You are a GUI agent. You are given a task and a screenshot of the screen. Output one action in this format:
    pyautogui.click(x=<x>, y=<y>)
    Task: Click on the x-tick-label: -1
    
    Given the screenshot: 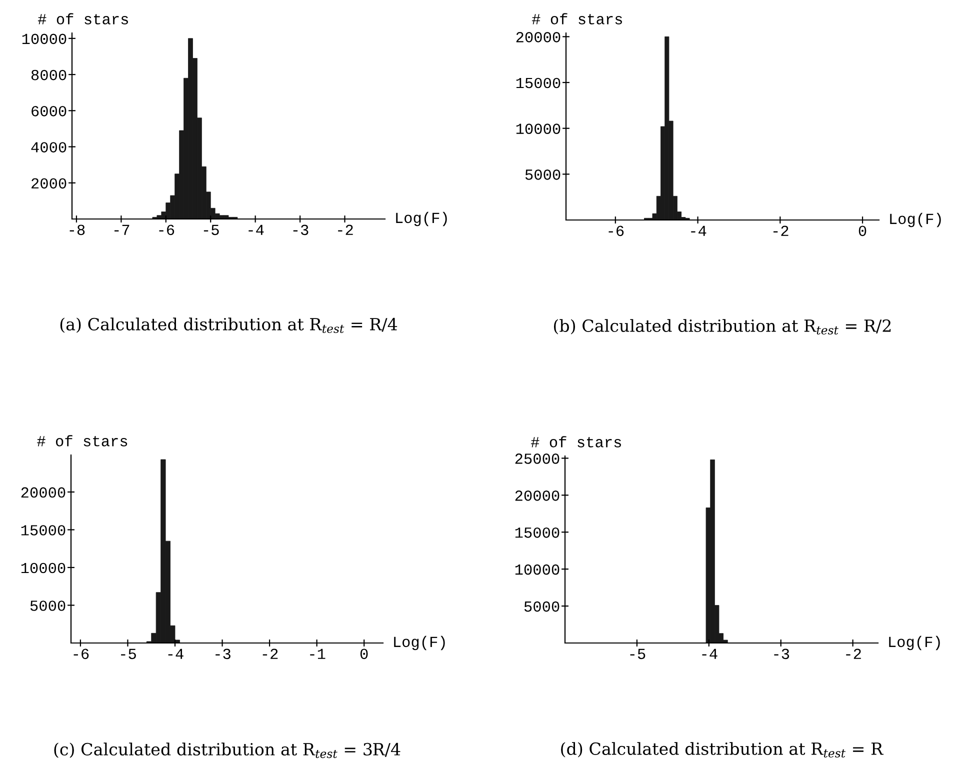 What is the action you would take?
    pyautogui.click(x=318, y=653)
    